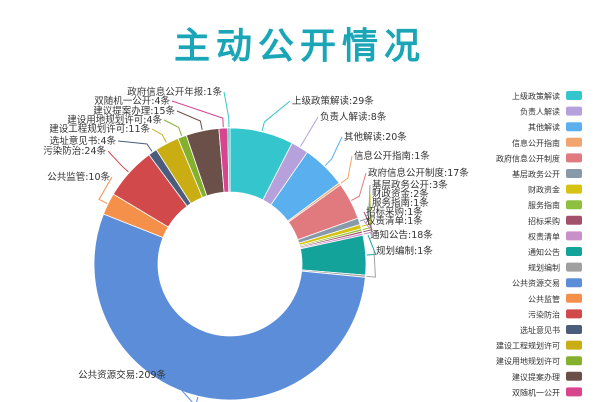  Describe the element at coordinates (400, 194) in the screenshot. I see `data-label-7: 财政资金:2条` at that location.